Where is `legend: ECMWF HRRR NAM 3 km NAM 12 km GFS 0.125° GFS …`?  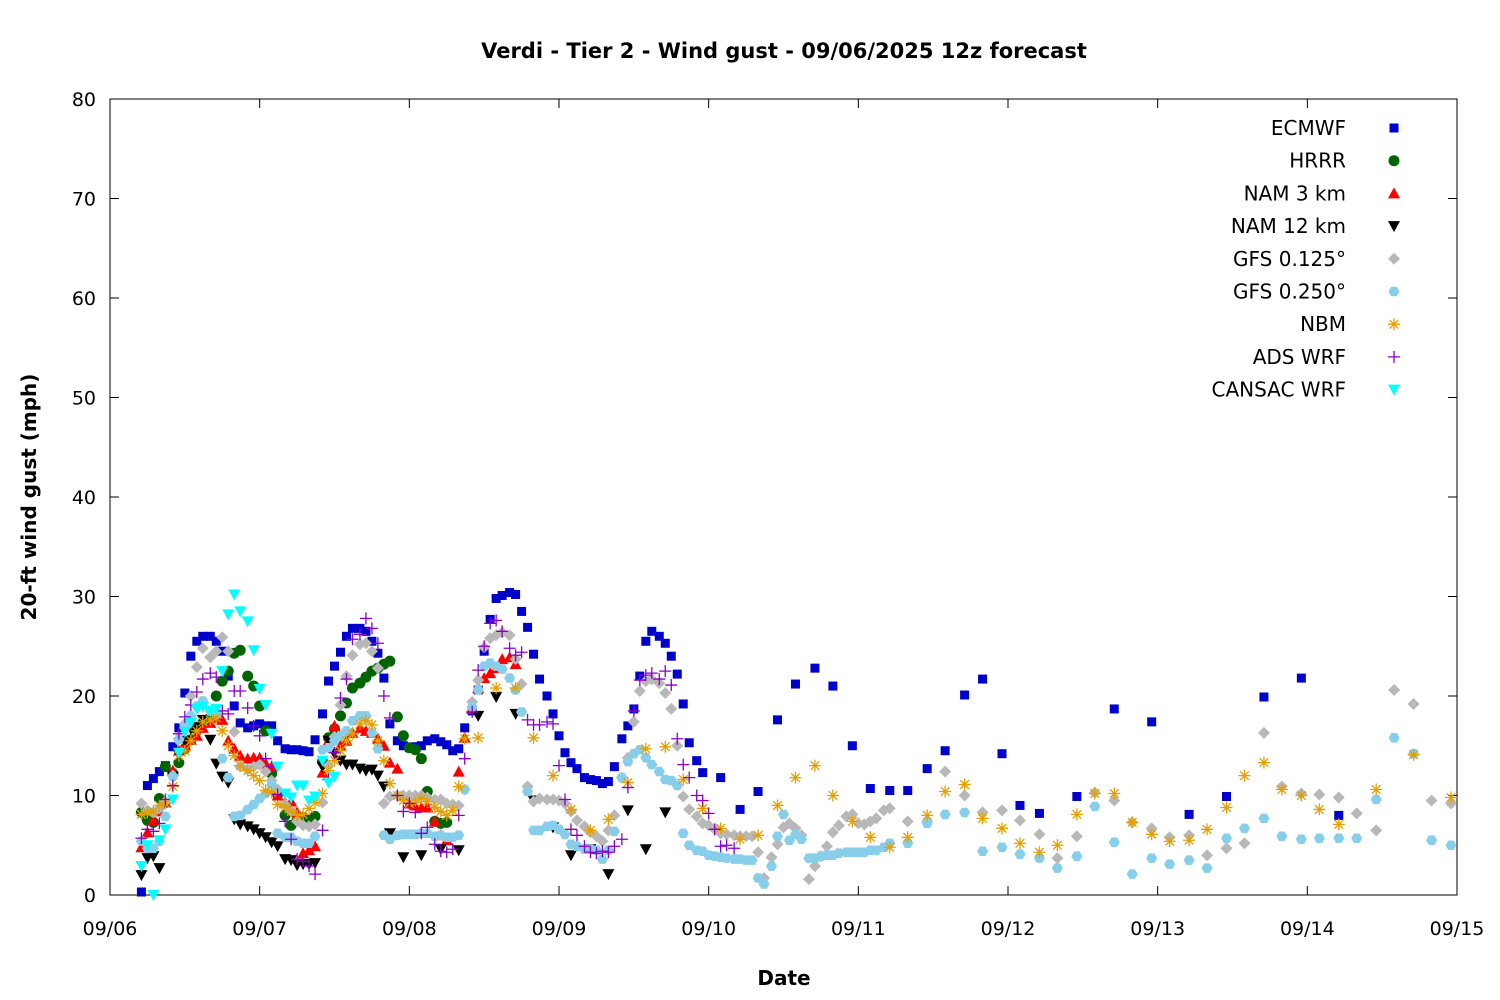
legend: ECMWF HRRR NAM 3 km NAM 12 km GFS 0.125° GFS … is located at coordinates (1305, 259).